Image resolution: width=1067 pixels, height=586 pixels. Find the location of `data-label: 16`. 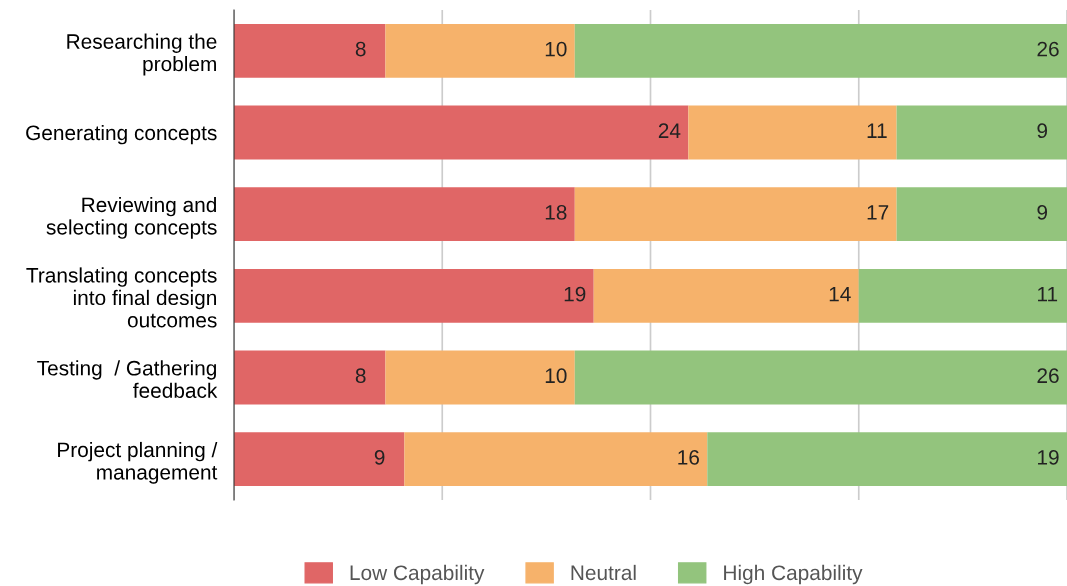

data-label: 16 is located at coordinates (688, 457).